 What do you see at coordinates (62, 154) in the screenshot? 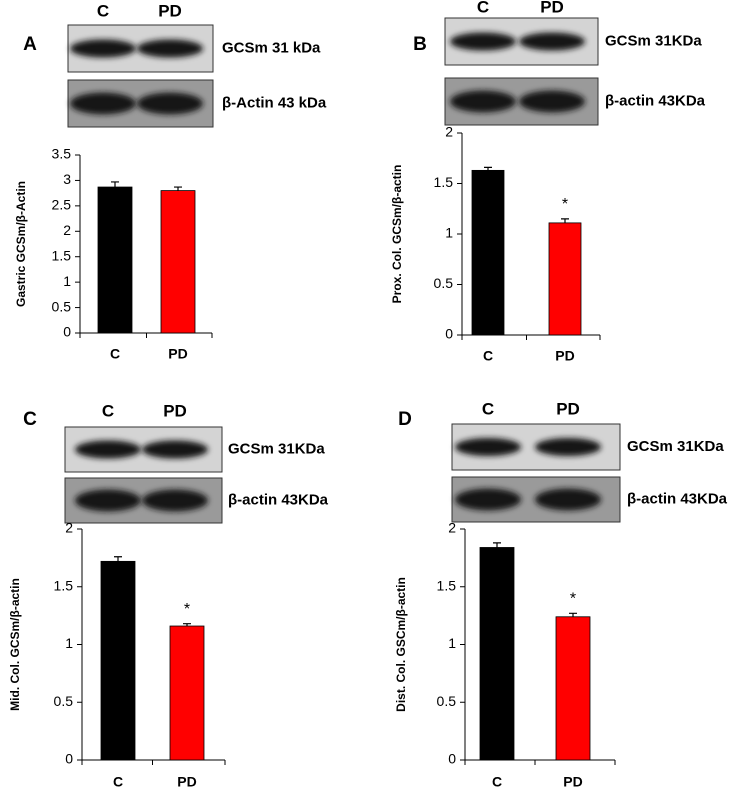
I see `y-tick-label: 3.5` at bounding box center [62, 154].